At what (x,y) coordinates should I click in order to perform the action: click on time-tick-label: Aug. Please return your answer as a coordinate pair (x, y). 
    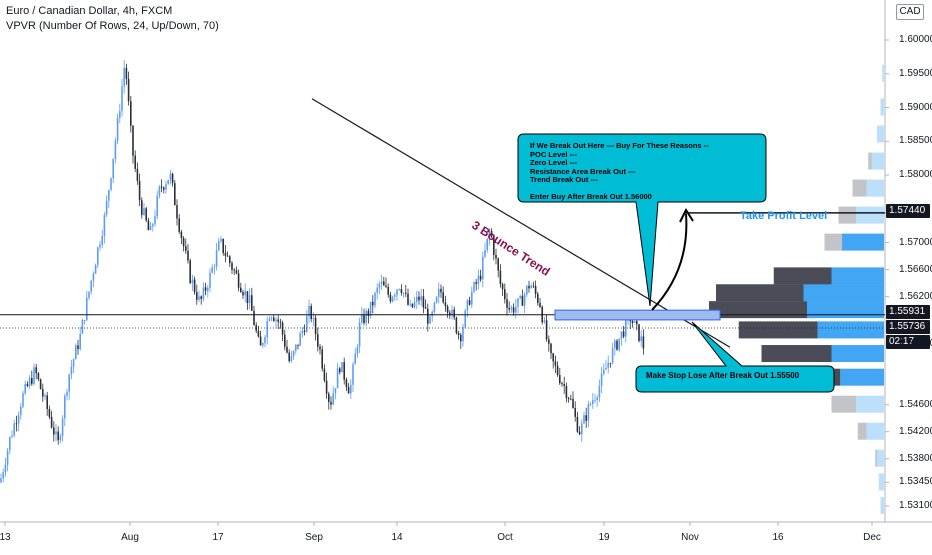
    Looking at the image, I should click on (130, 537).